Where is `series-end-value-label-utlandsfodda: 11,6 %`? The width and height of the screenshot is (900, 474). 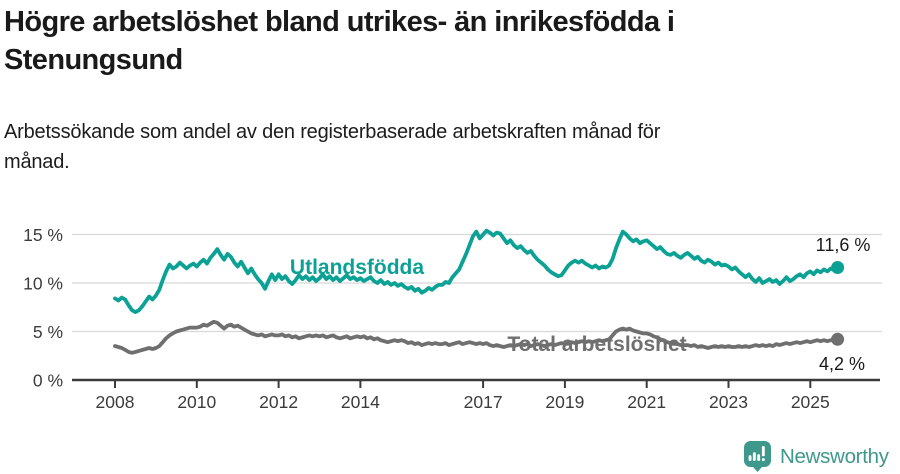
series-end-value-label-utlandsfodda: 11,6 % is located at coordinates (843, 245).